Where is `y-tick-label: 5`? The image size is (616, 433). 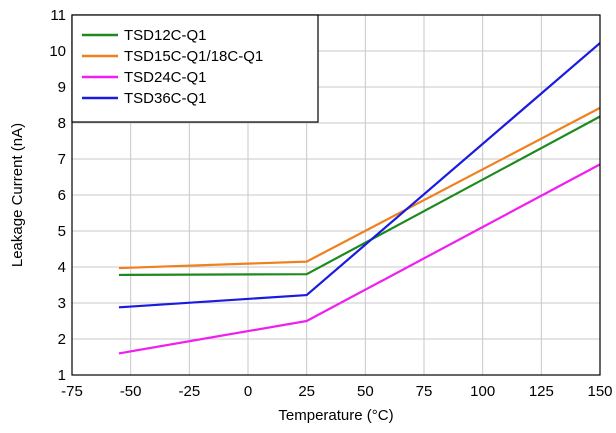 y-tick-label: 5 is located at coordinates (62, 231).